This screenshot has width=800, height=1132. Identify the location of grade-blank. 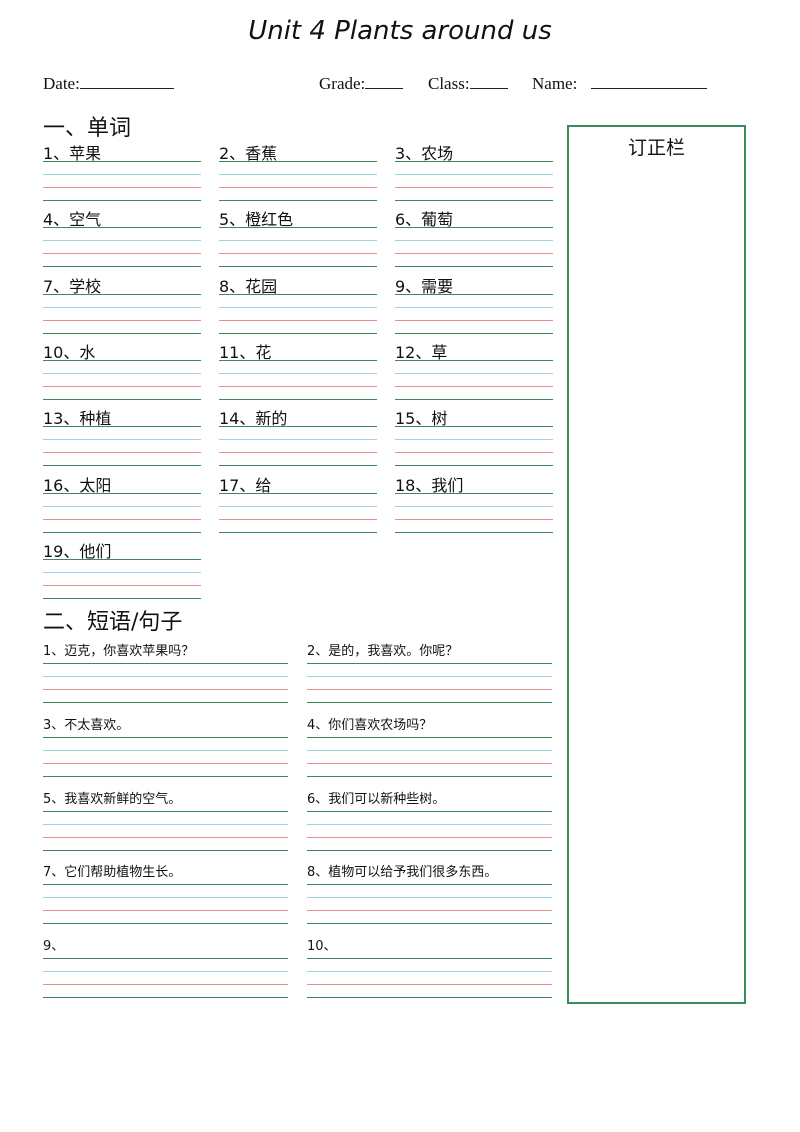
(384, 81).